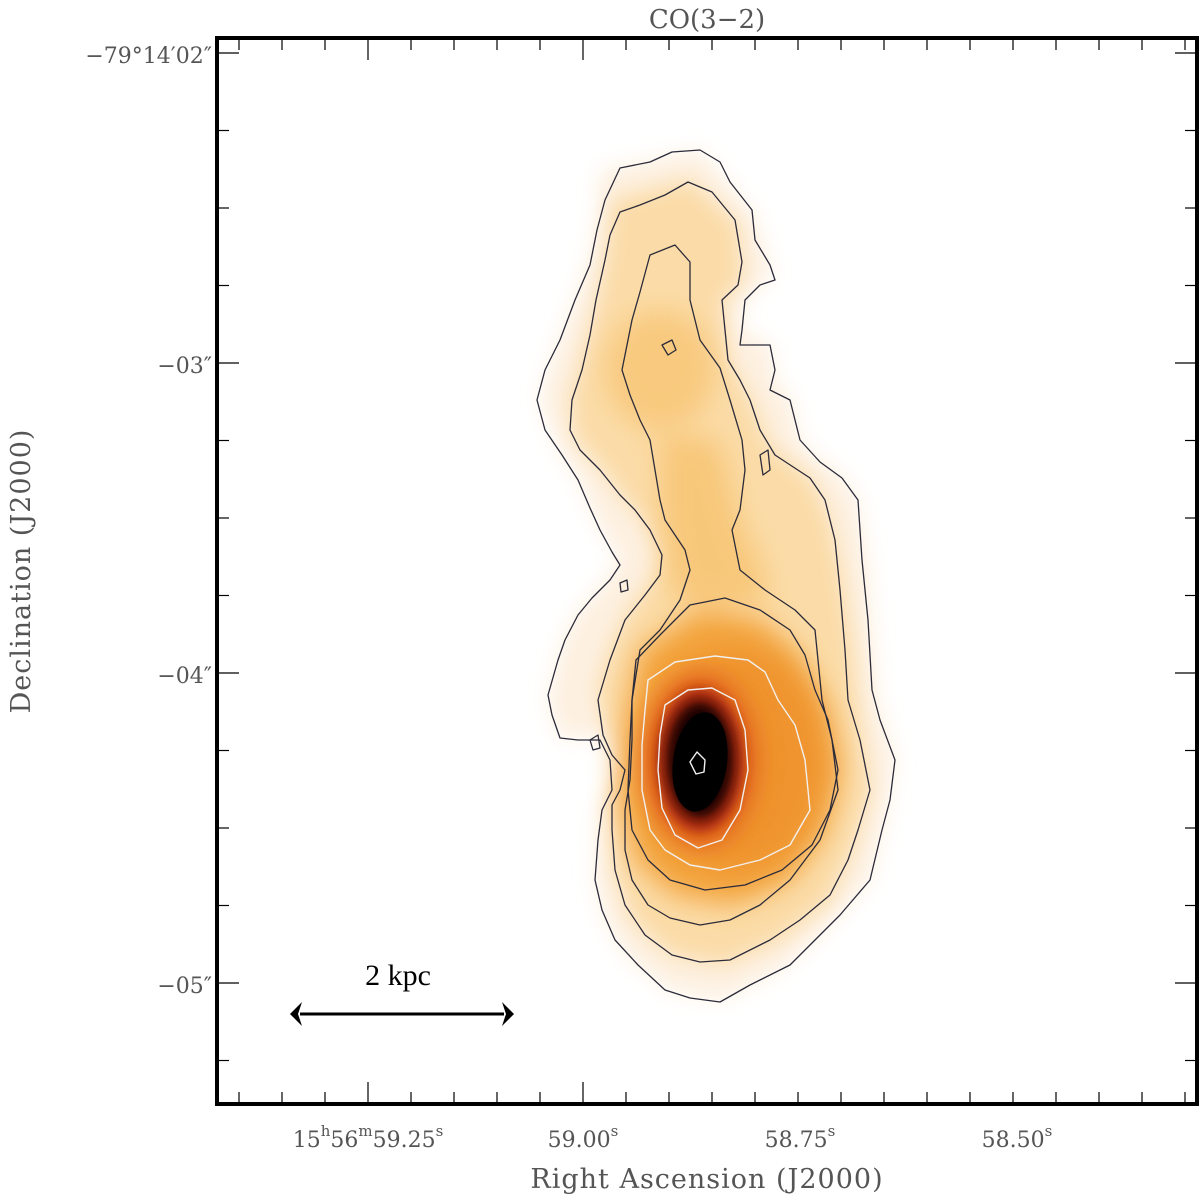  Describe the element at coordinates (715, 520) in the screenshot. I see `emission-filament` at that location.